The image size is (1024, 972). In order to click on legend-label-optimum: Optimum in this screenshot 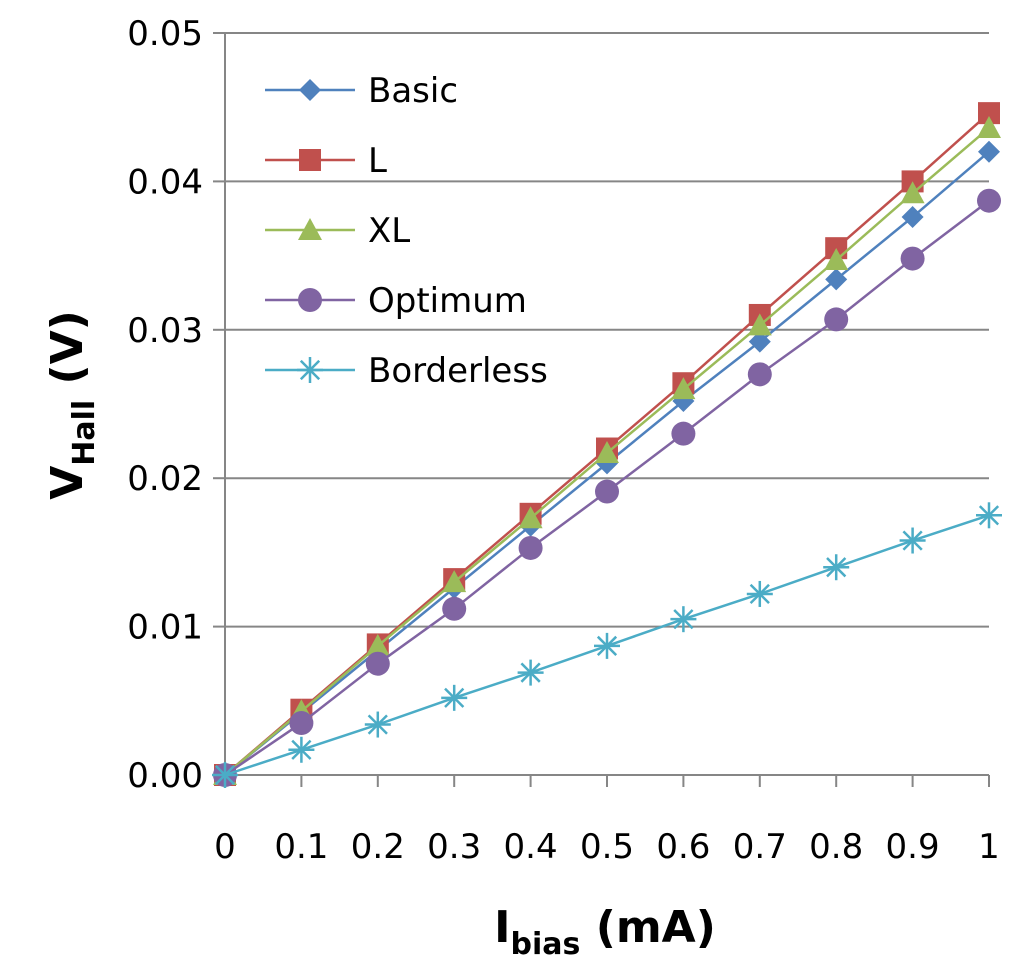, I will do `click(447, 301)`.